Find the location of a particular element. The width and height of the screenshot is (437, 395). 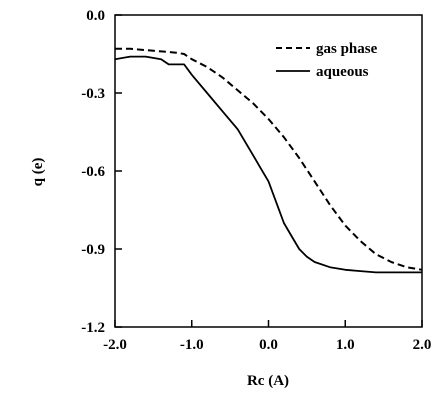

y-axis-title: q (e) is located at coordinates (38, 172).